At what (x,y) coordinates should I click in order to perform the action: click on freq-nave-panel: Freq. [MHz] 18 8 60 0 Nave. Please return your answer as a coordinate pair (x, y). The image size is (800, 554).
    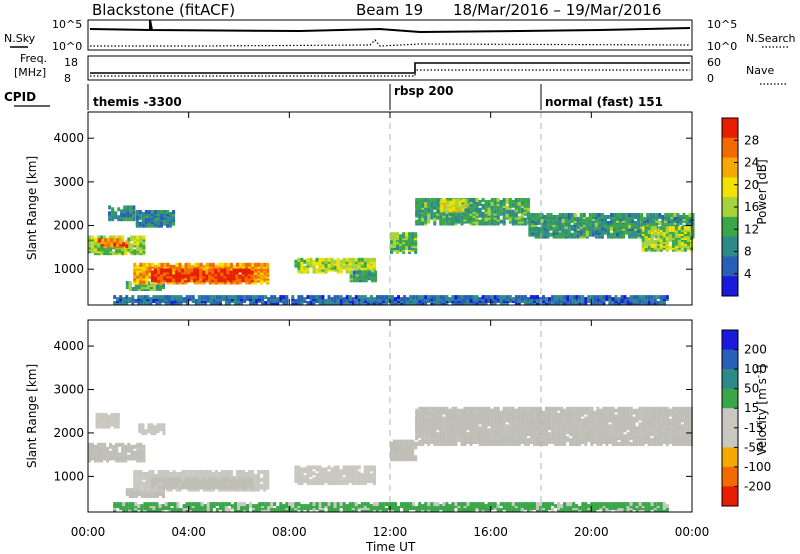
    Looking at the image, I should click on (400, 68).